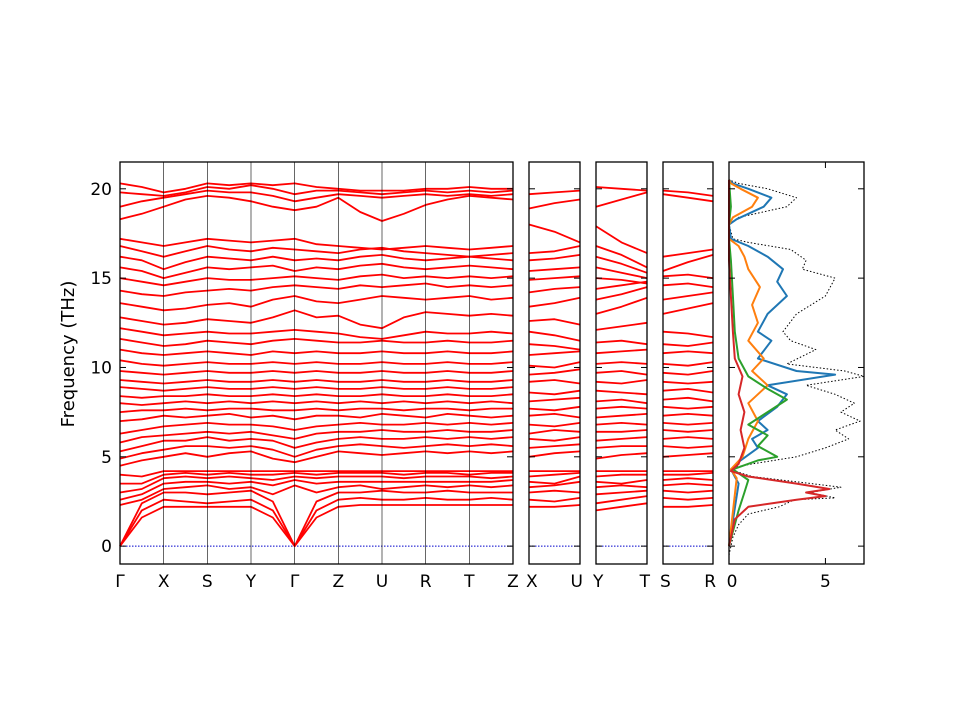 Image resolution: width=960 pixels, height=720 pixels. I want to click on y-tick-label: 5, so click(106, 458).